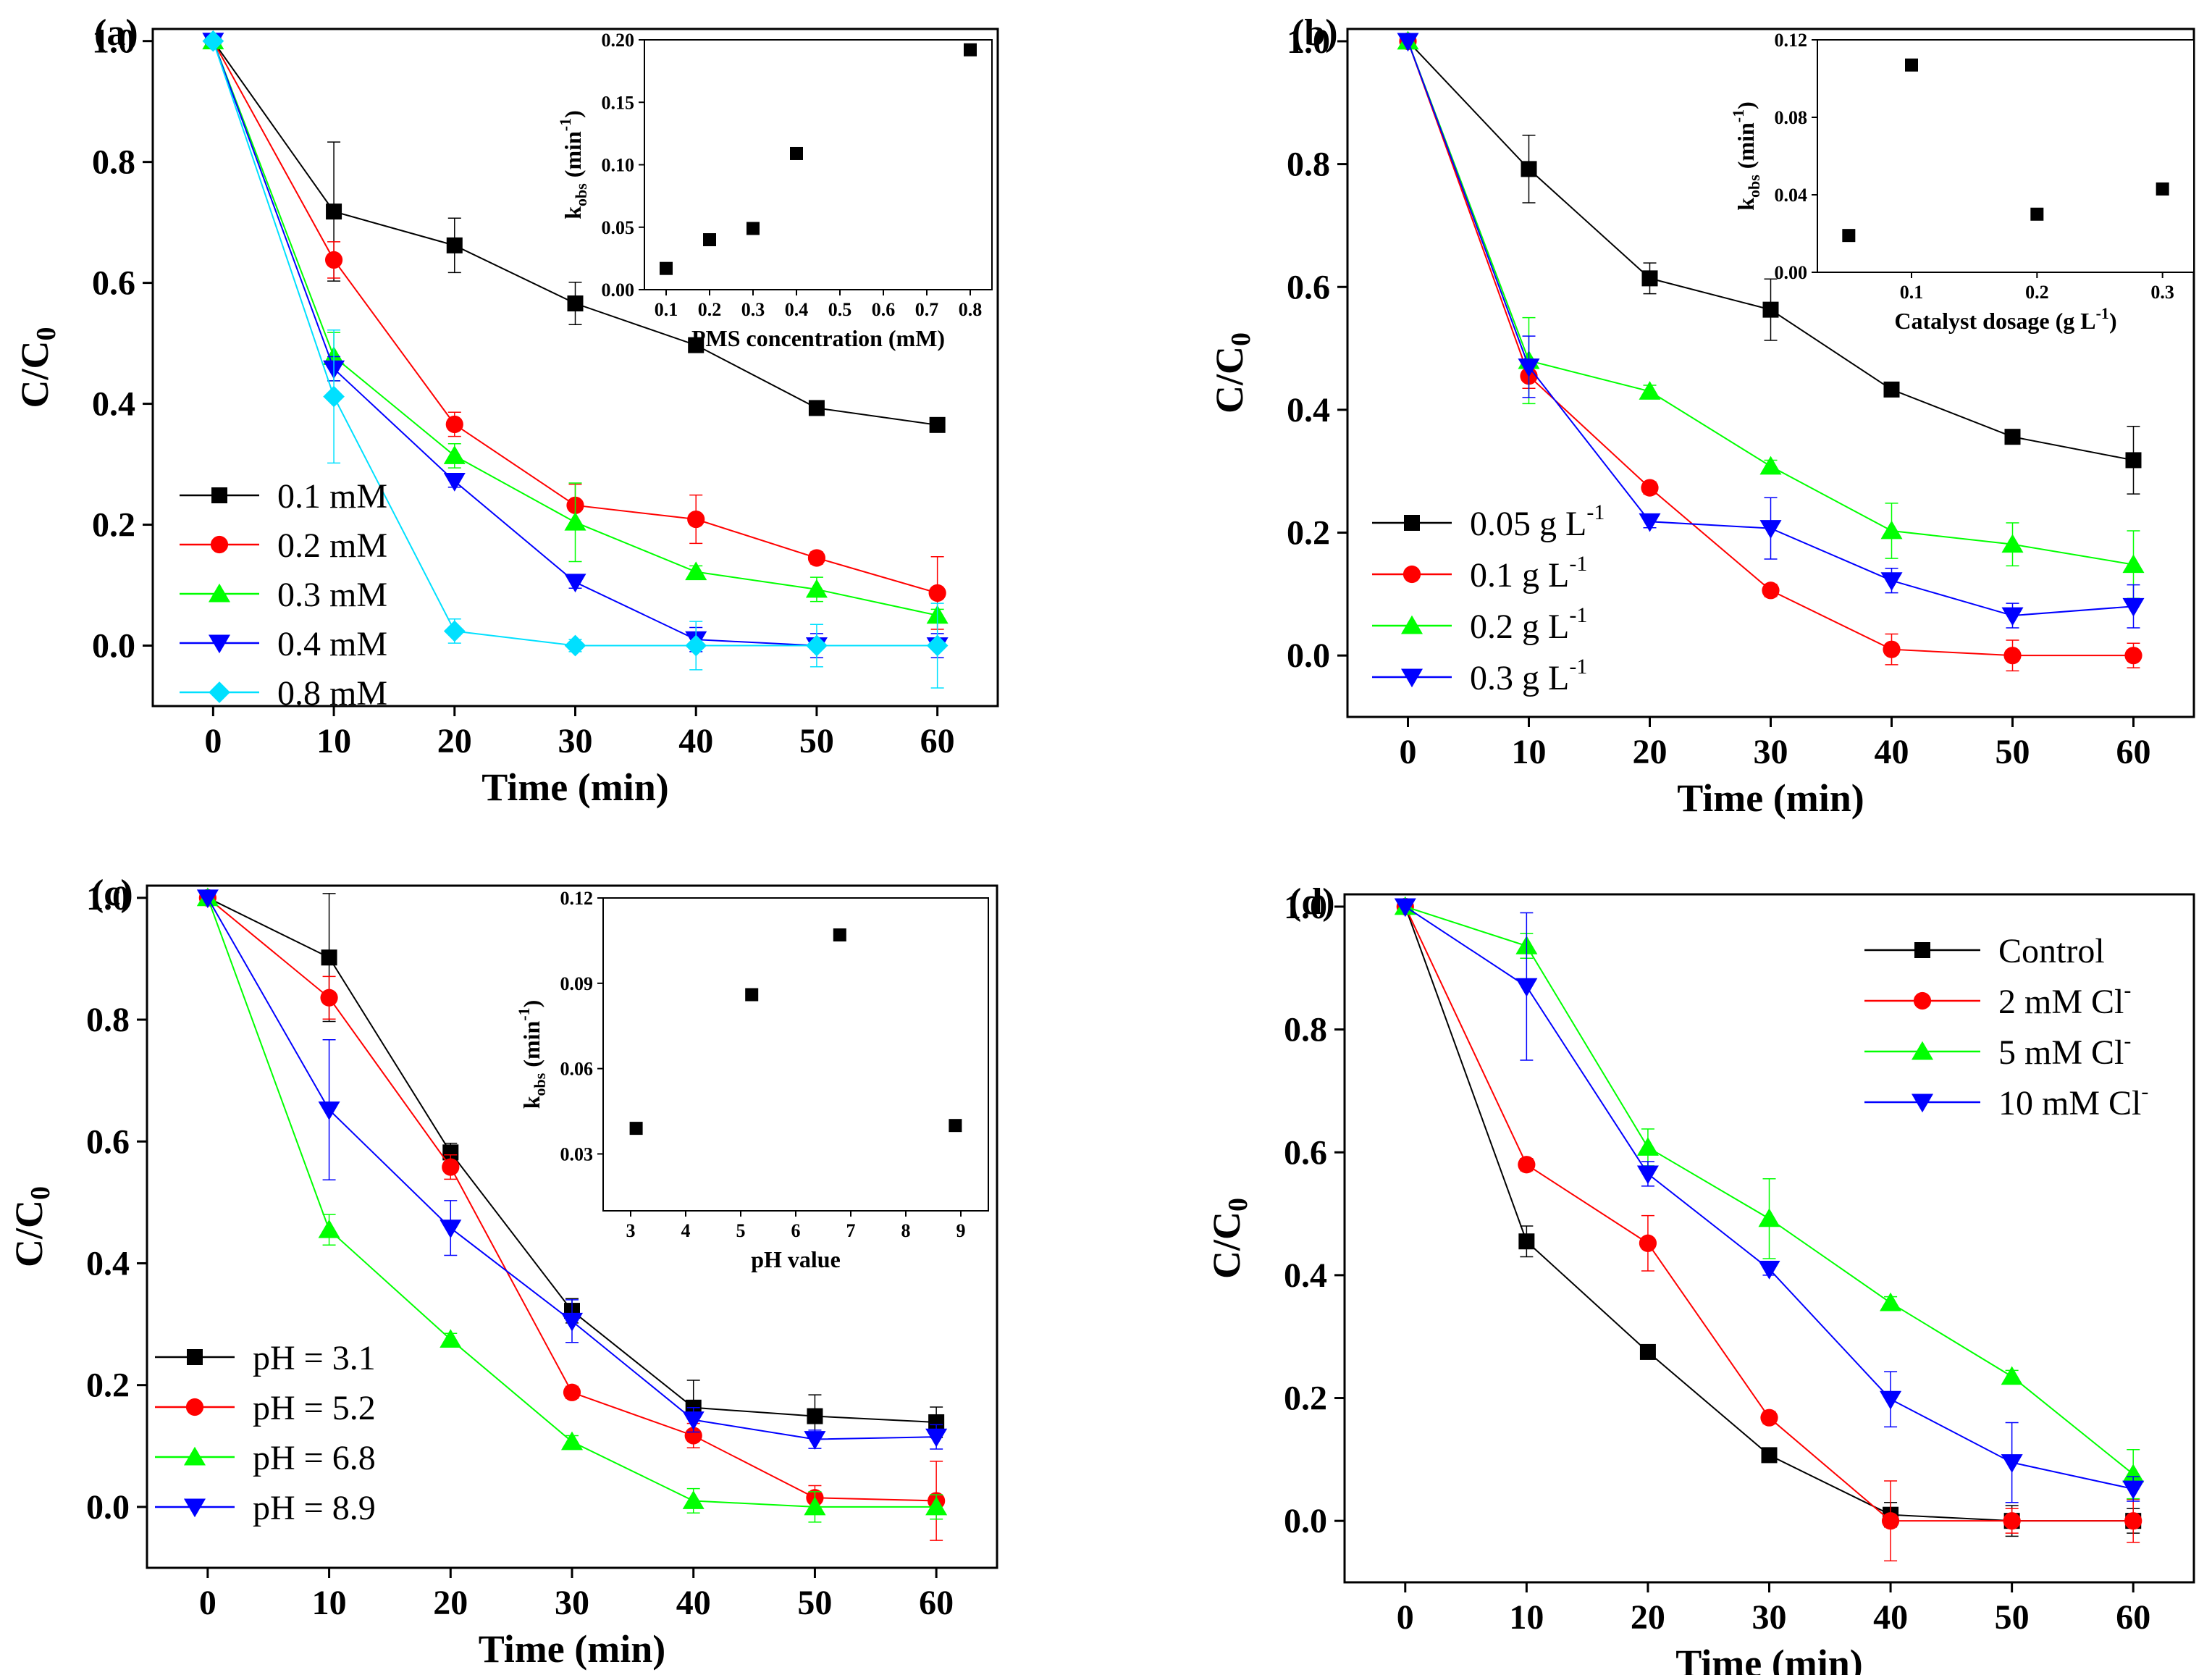 The height and width of the screenshot is (1675, 2212). What do you see at coordinates (1305, 1521) in the screenshot?
I see `y-tick-label: 0.0` at bounding box center [1305, 1521].